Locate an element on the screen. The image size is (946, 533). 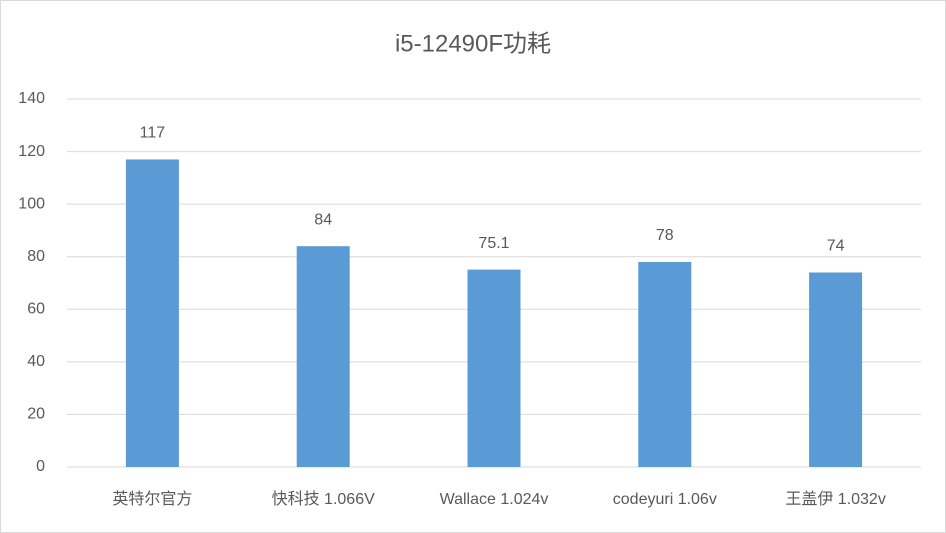
y-tick-label: 20 is located at coordinates (36, 414).